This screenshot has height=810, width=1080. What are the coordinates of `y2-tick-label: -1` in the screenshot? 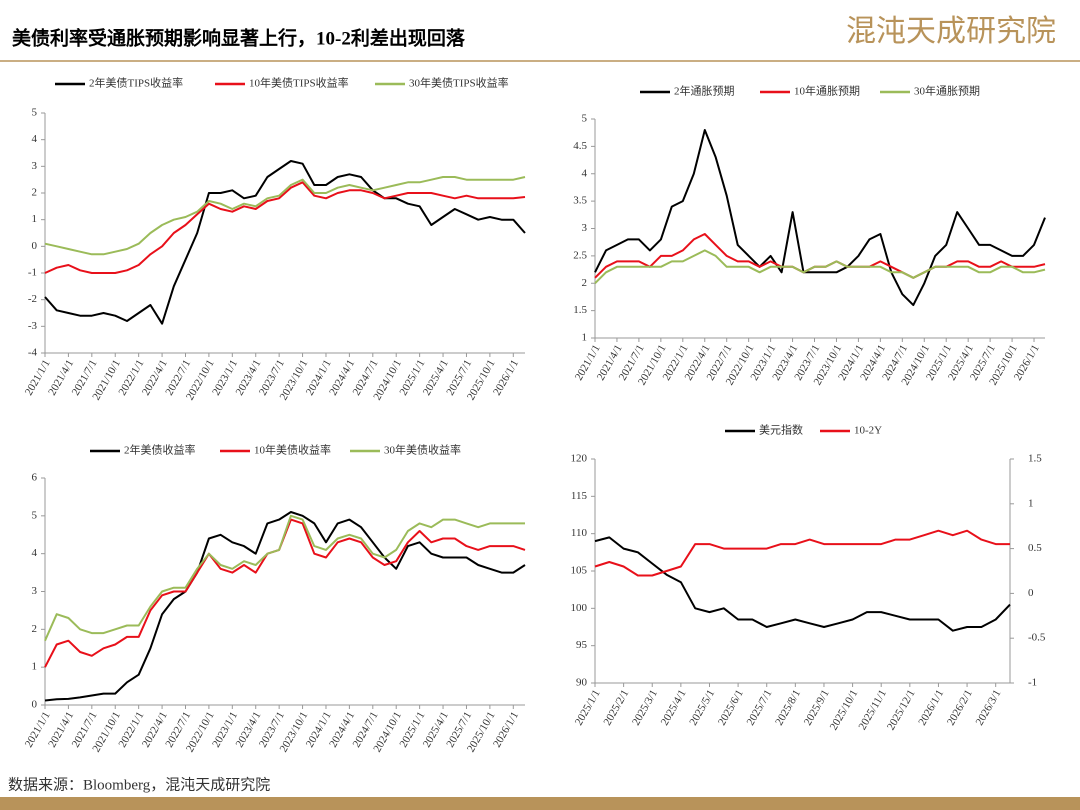 It's located at (1032, 683).